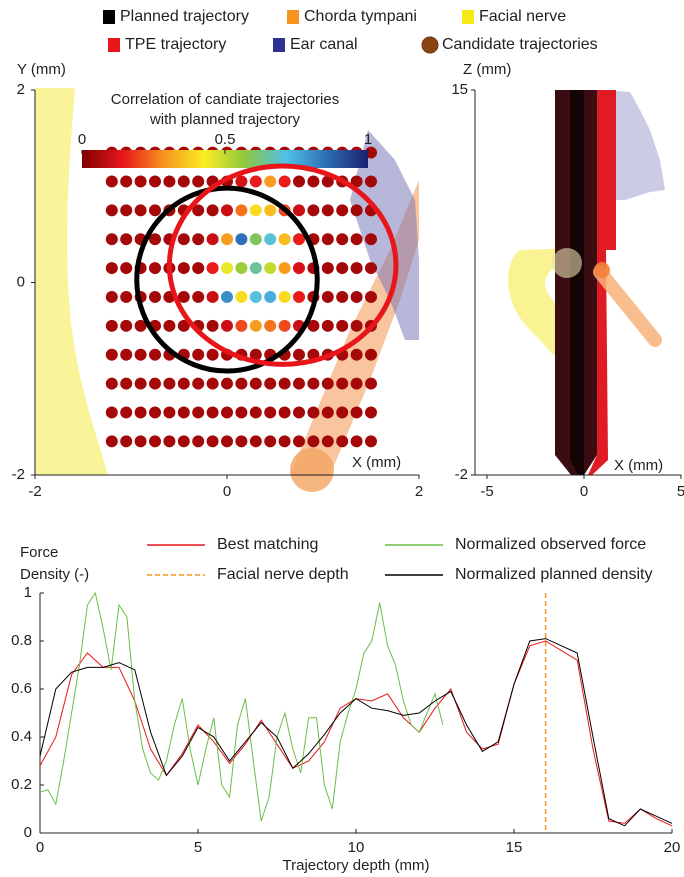 The height and width of the screenshot is (877, 684). Describe the element at coordinates (21, 784) in the screenshot. I see `y-tick-label: 0.2` at that location.